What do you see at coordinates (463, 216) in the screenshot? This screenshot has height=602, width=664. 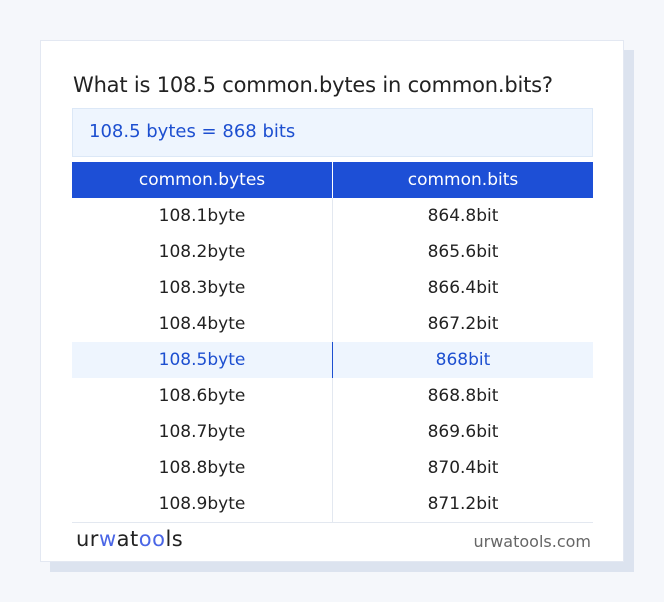 I see `bits-cell: 864.8bit` at bounding box center [463, 216].